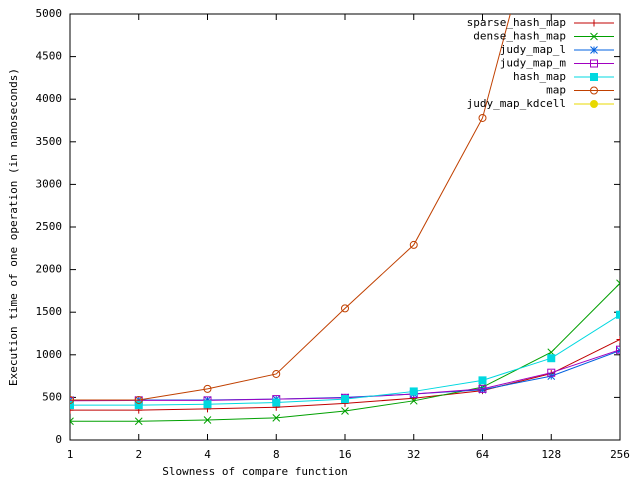 Image resolution: width=640 pixels, height=480 pixels. Describe the element at coordinates (539, 76) in the screenshot. I see `legend-label: hash_map` at that location.